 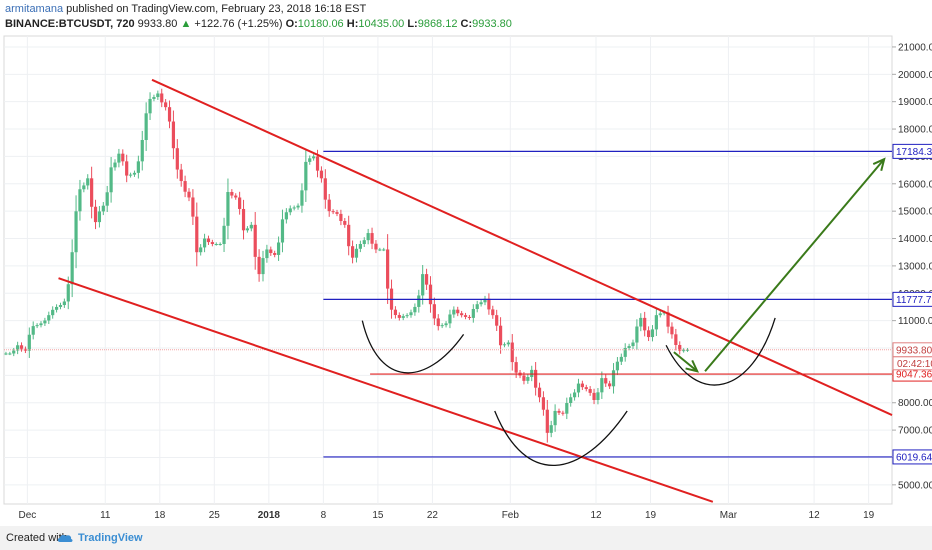 What do you see at coordinates (915, 130) in the screenshot?
I see `y-tick-label: 18000.00` at bounding box center [915, 130].